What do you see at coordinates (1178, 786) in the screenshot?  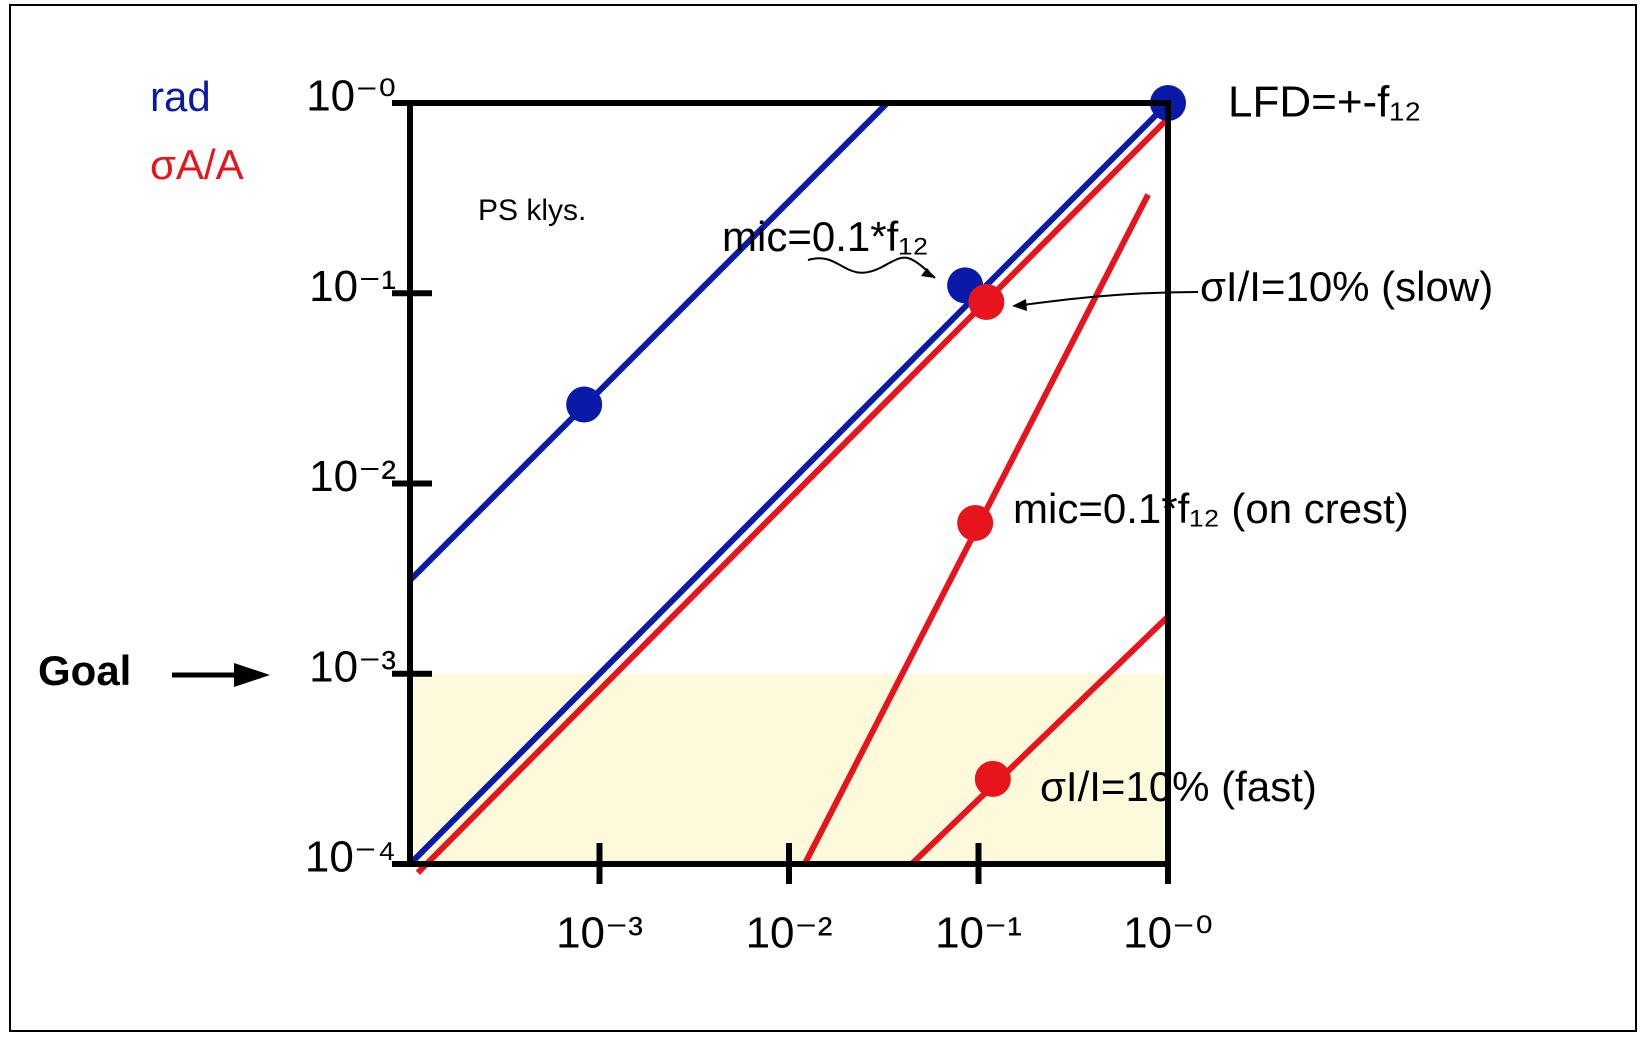 I see `annotation: σI/I=10% (fast)` at bounding box center [1178, 786].